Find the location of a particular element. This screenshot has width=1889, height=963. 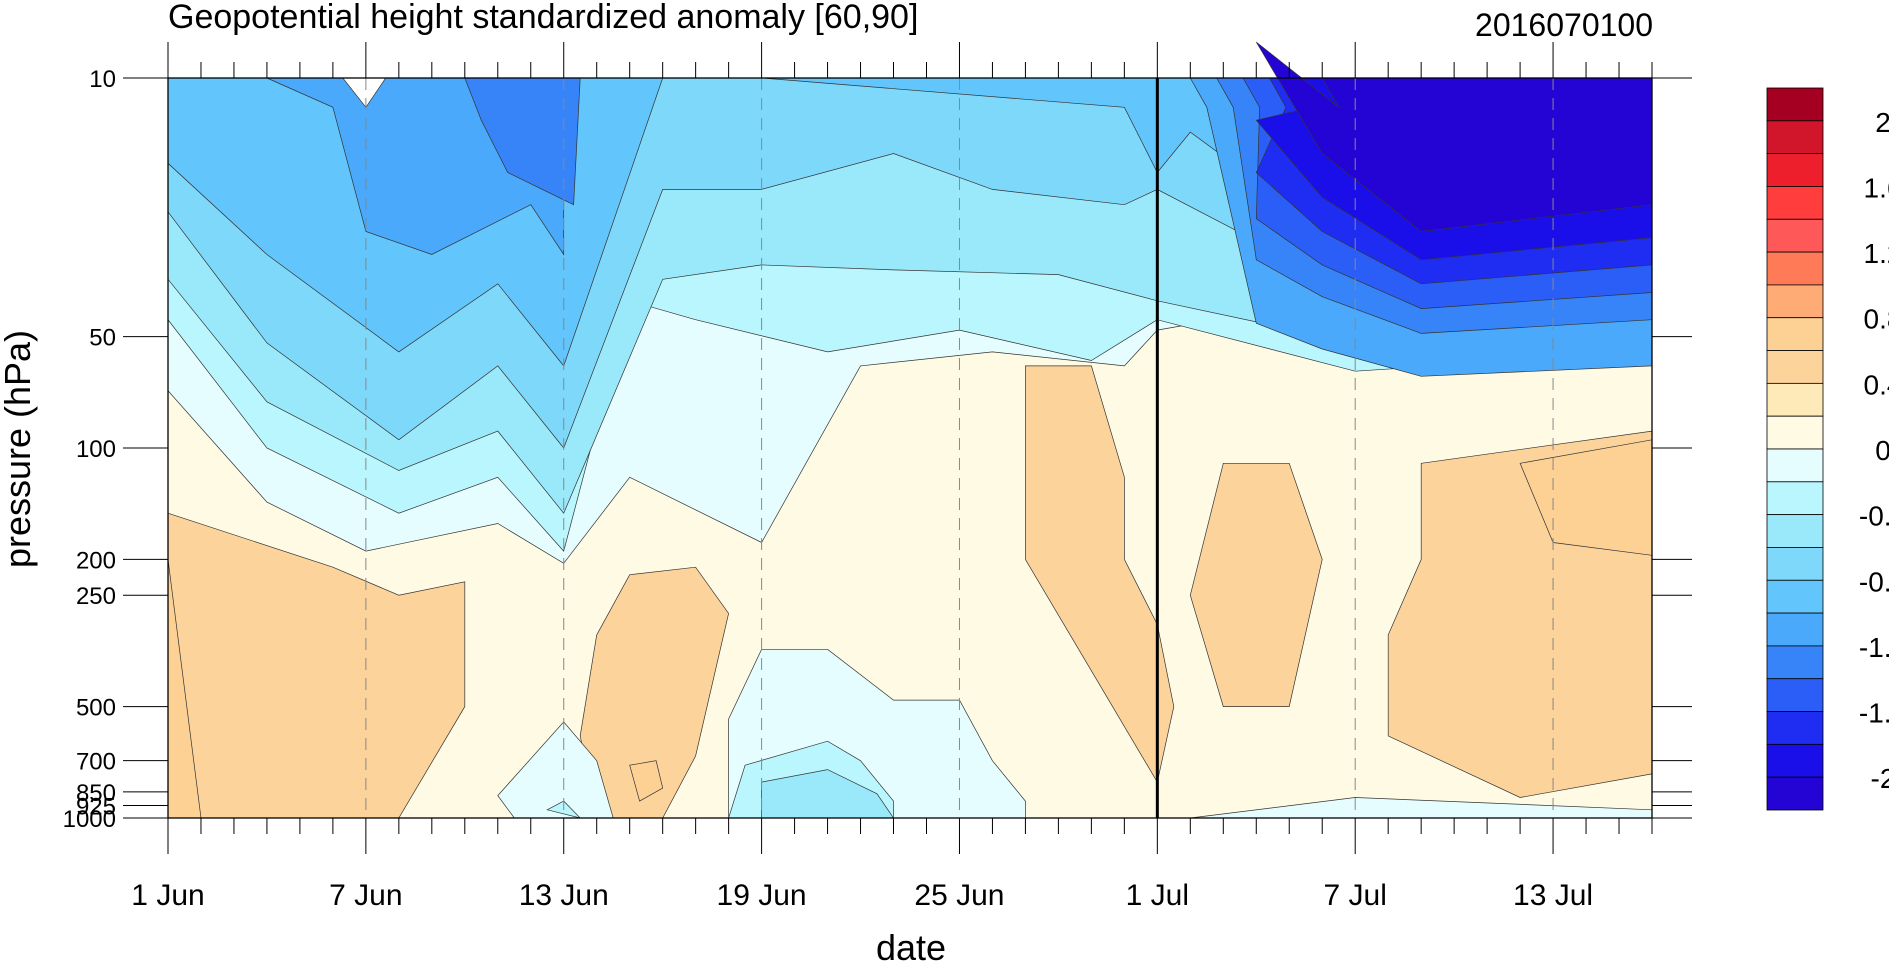

chart-subtitle: 2016070100 is located at coordinates (1564, 25).